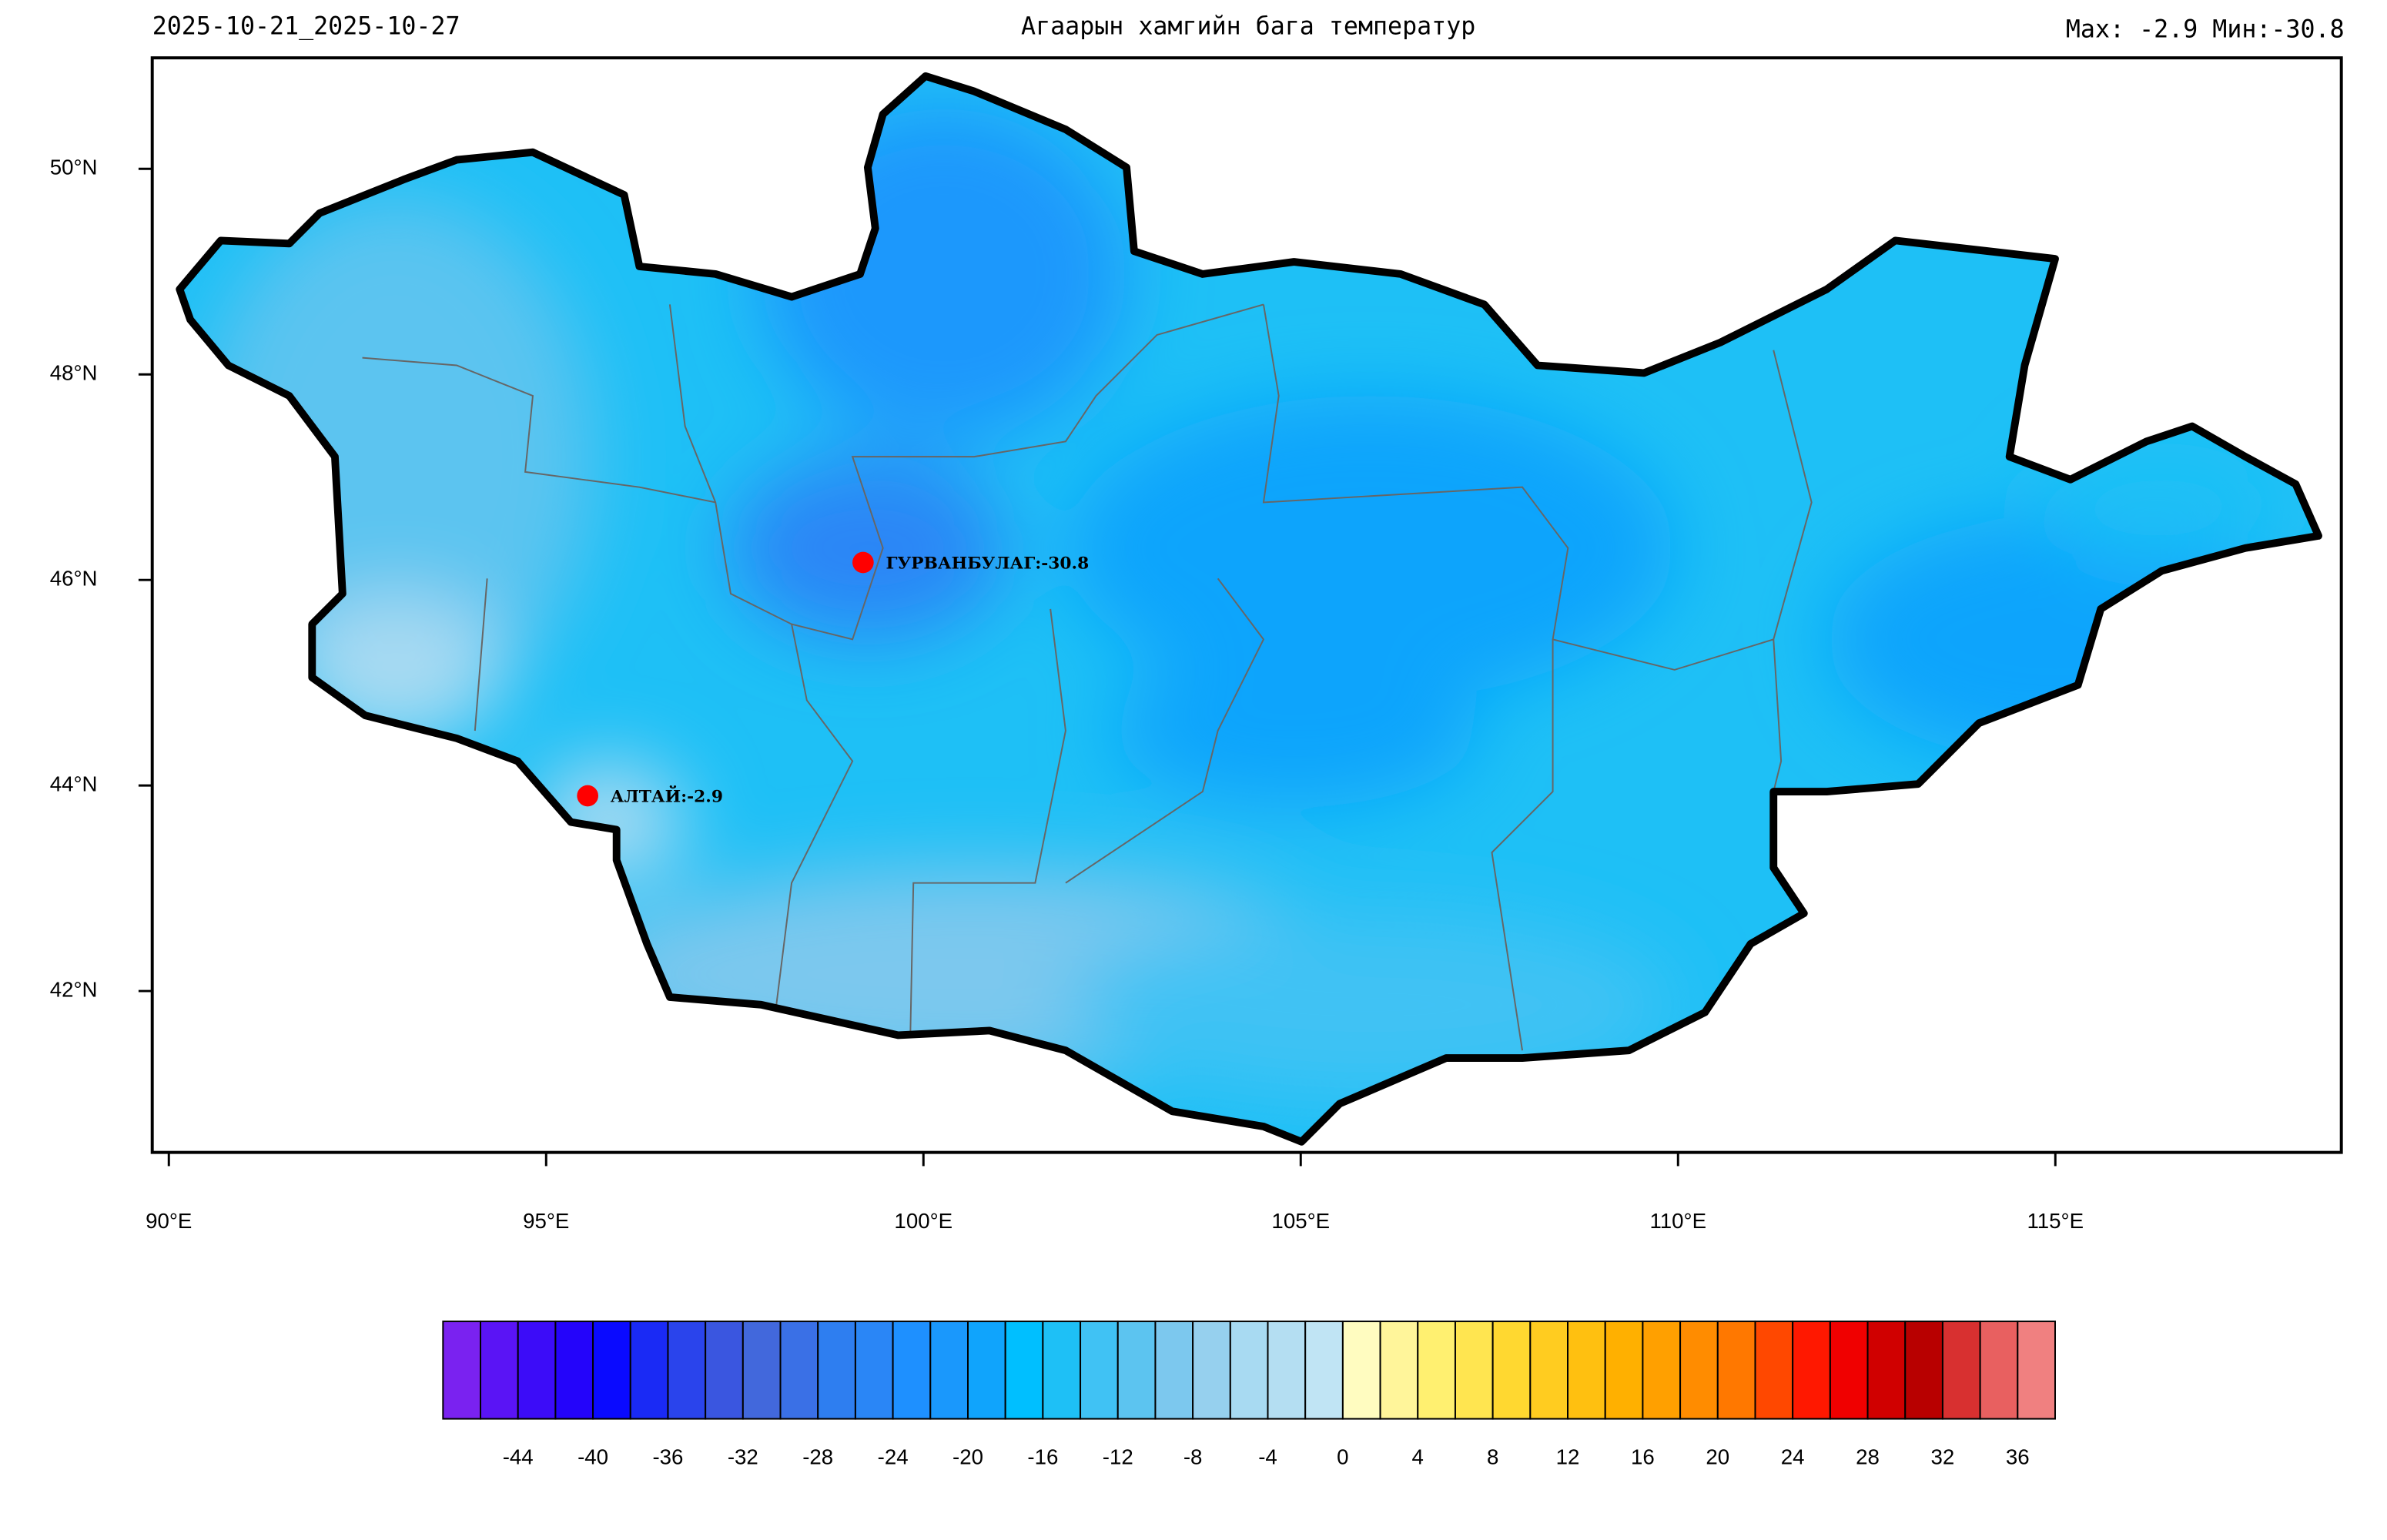  What do you see at coordinates (1342, 1456) in the screenshot?
I see `colorbar-label: 0` at bounding box center [1342, 1456].